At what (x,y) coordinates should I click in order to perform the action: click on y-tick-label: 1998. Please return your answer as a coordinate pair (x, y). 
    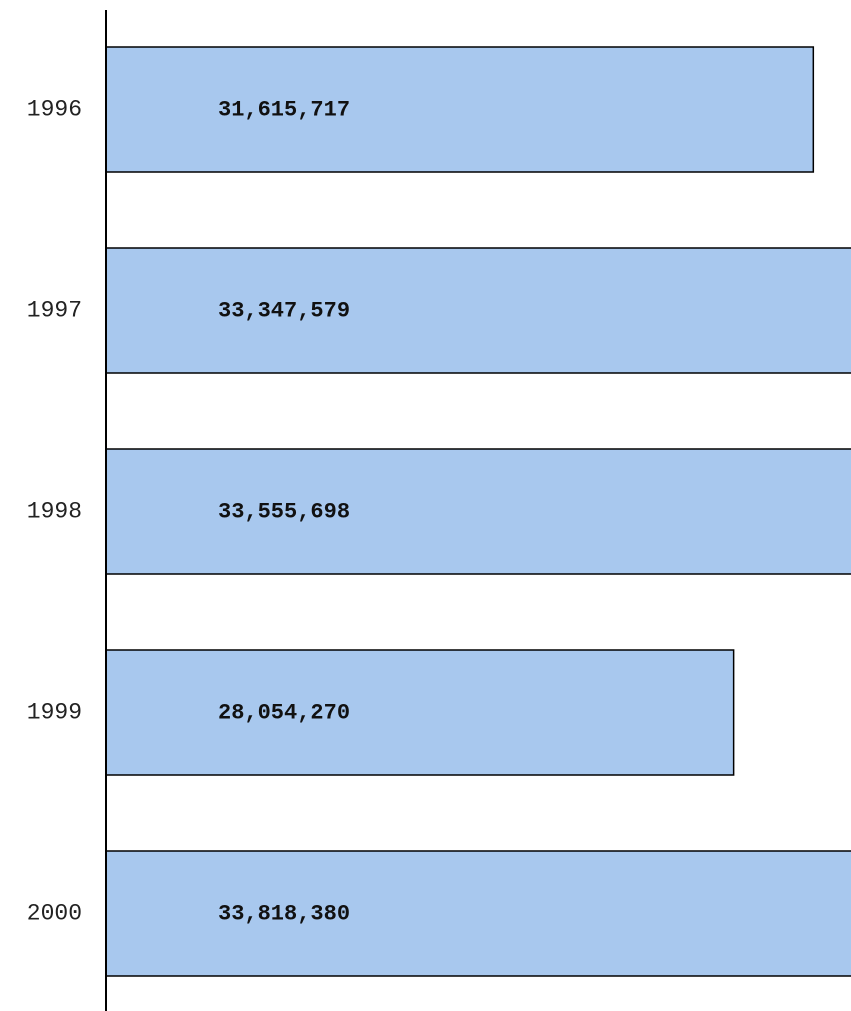
    Looking at the image, I should click on (54, 512).